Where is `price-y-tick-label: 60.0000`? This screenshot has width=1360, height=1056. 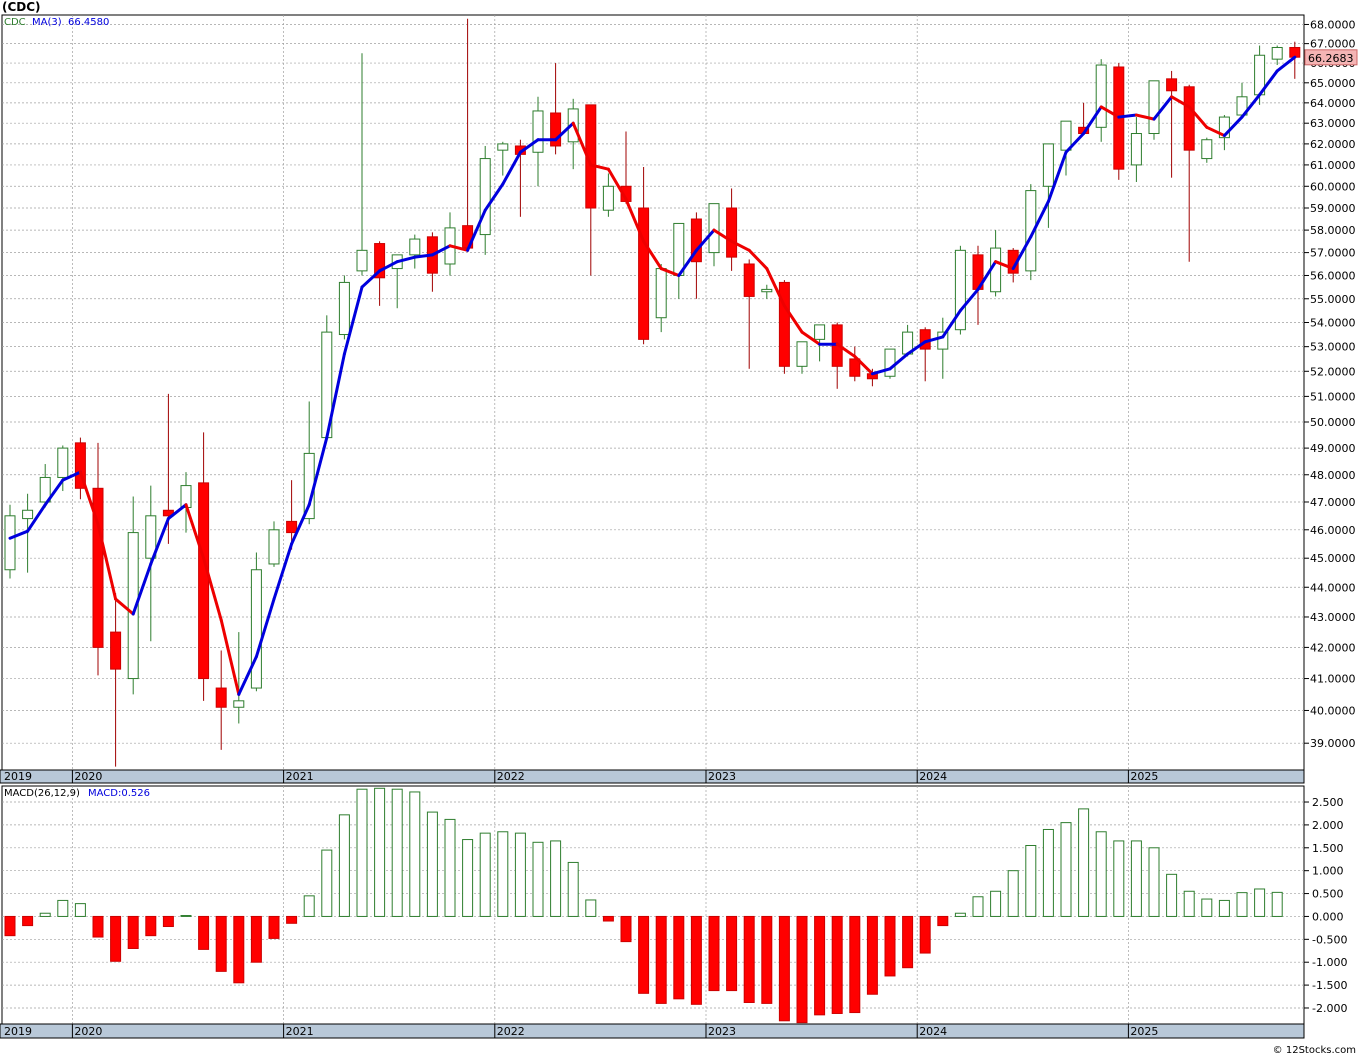 price-y-tick-label: 60.0000 is located at coordinates (1333, 186).